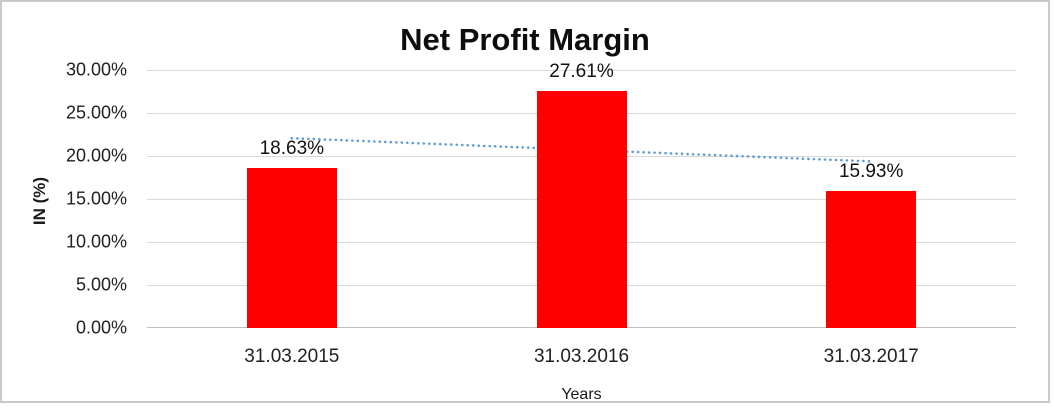 This screenshot has width=1054, height=416. I want to click on bar-value-label: 27.61%, so click(581, 71).